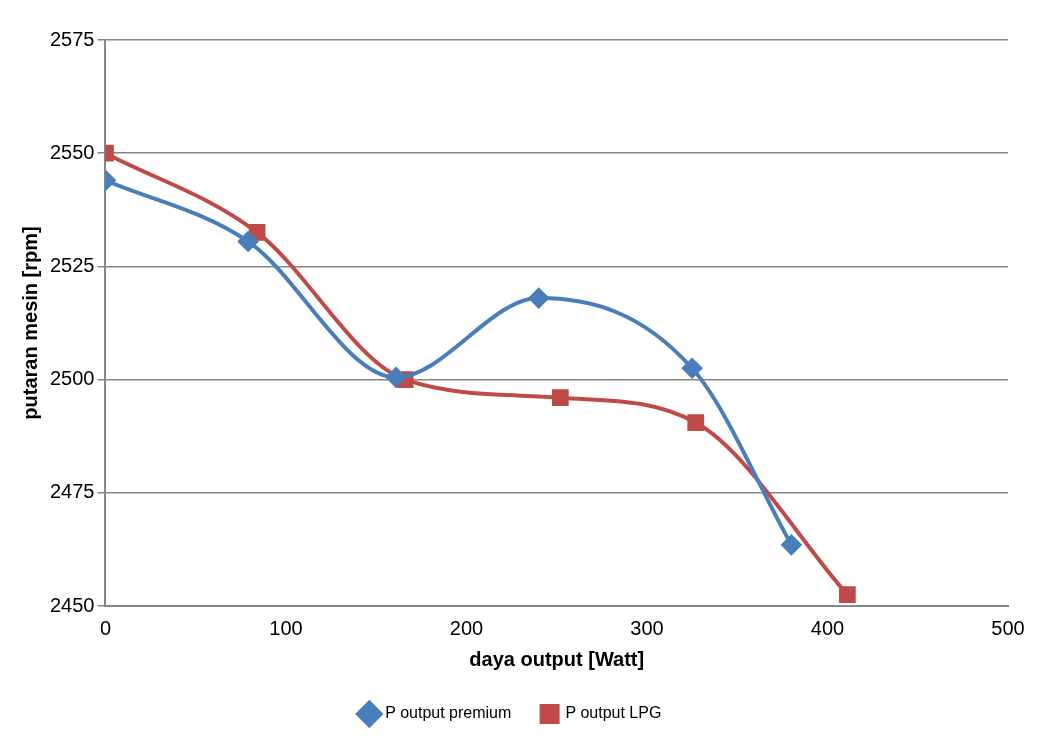 The width and height of the screenshot is (1053, 742). What do you see at coordinates (647, 627) in the screenshot?
I see `x-tick-label: 300` at bounding box center [647, 627].